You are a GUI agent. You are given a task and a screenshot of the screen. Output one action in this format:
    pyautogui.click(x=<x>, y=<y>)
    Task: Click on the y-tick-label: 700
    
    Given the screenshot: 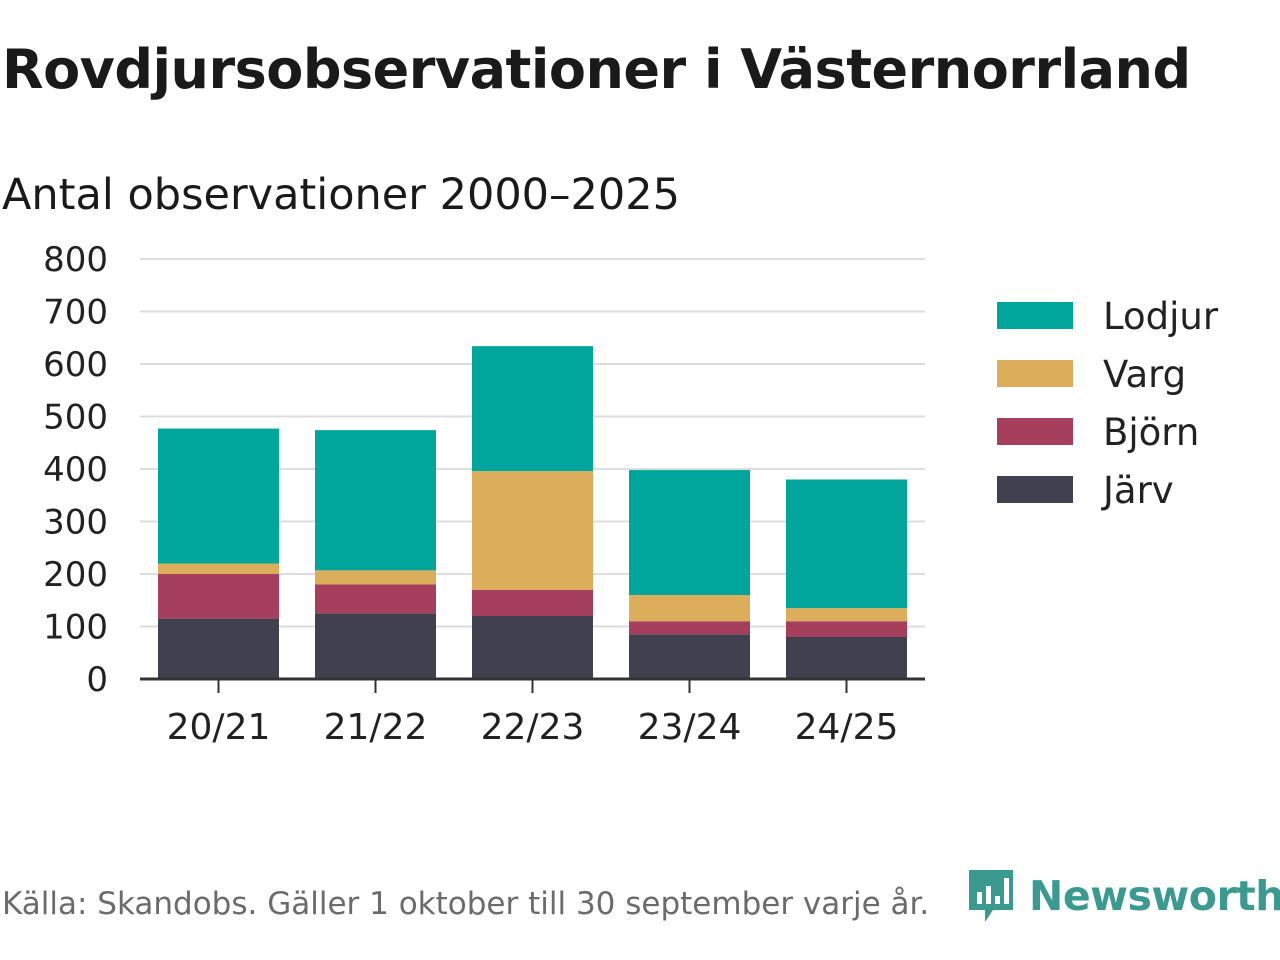 What is the action you would take?
    pyautogui.click(x=75, y=313)
    